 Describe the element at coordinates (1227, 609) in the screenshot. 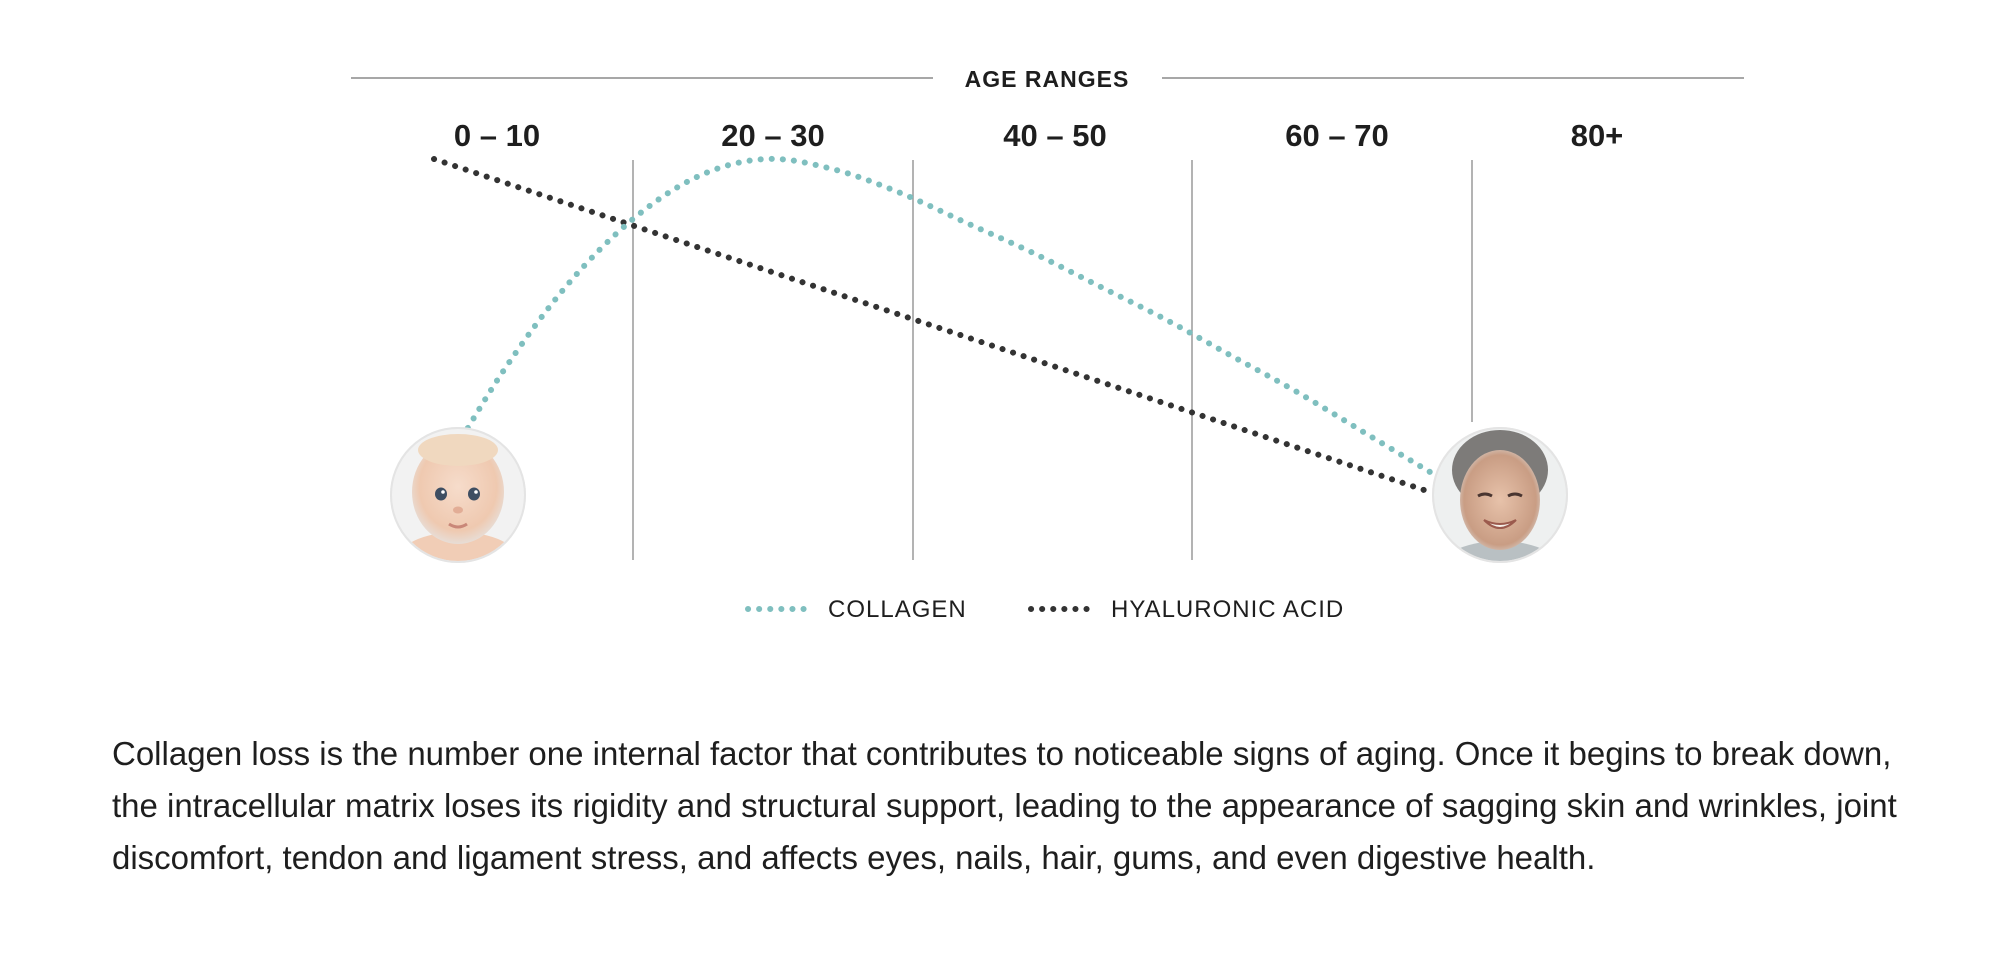

I see `legend-label-hyaluronic-acid: HYALURONIC ACID` at that location.